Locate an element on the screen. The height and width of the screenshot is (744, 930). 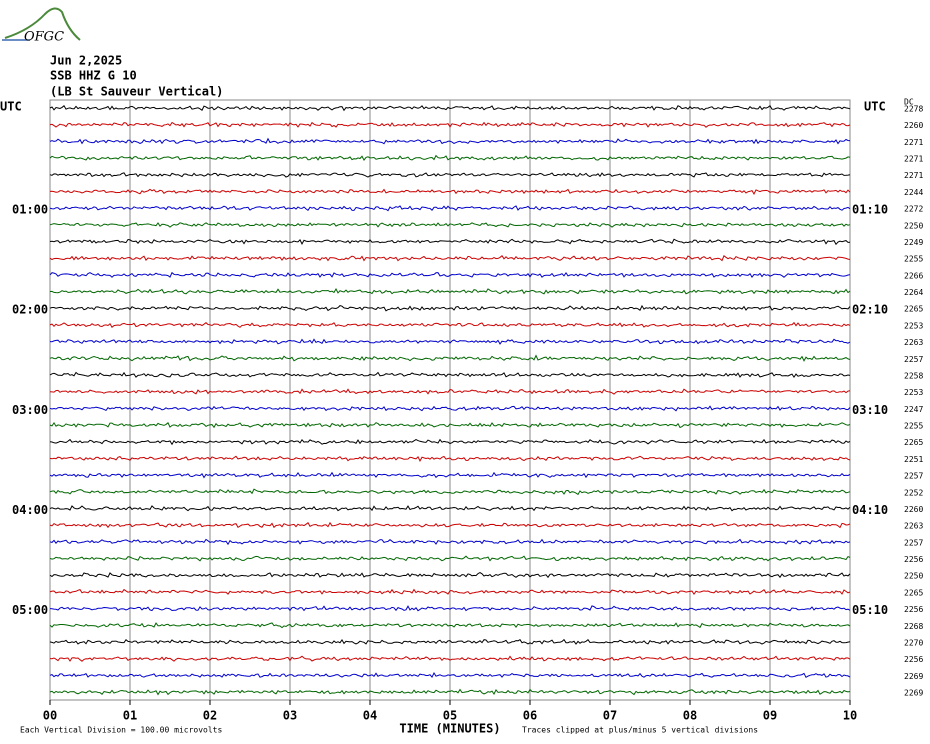
x-tick-label: 06 is located at coordinates (530, 716).